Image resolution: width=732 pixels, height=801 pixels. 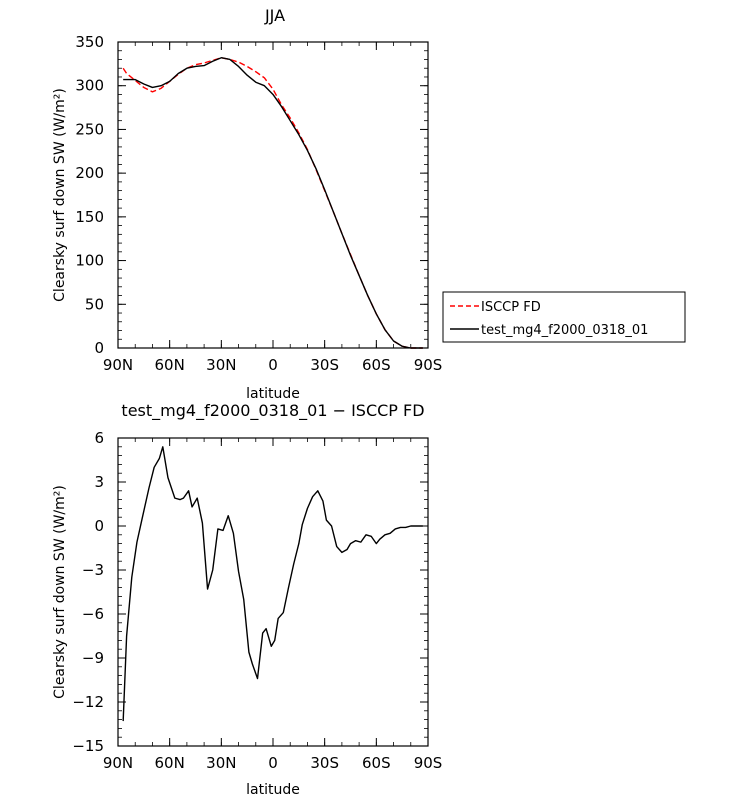 What do you see at coordinates (93, 570) in the screenshot?
I see `y-tick-label: −3` at bounding box center [93, 570].